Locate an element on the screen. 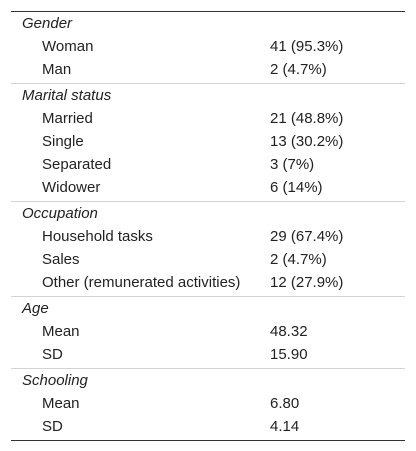 The width and height of the screenshot is (416, 451). table-row: SD 4.14 is located at coordinates (208, 426).